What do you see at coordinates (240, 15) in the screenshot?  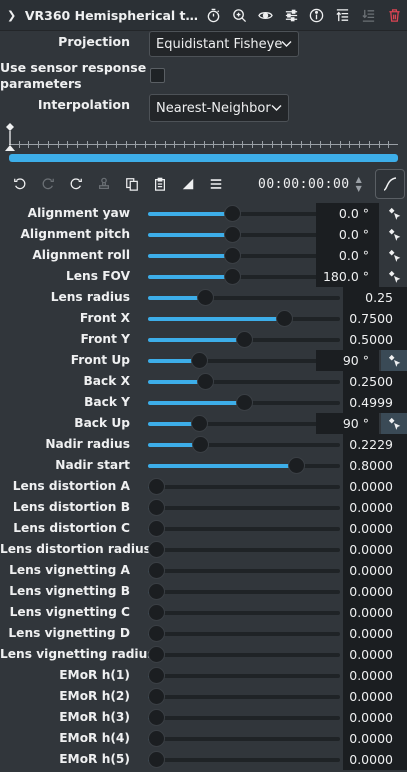 I see `zoom-icon` at bounding box center [240, 15].